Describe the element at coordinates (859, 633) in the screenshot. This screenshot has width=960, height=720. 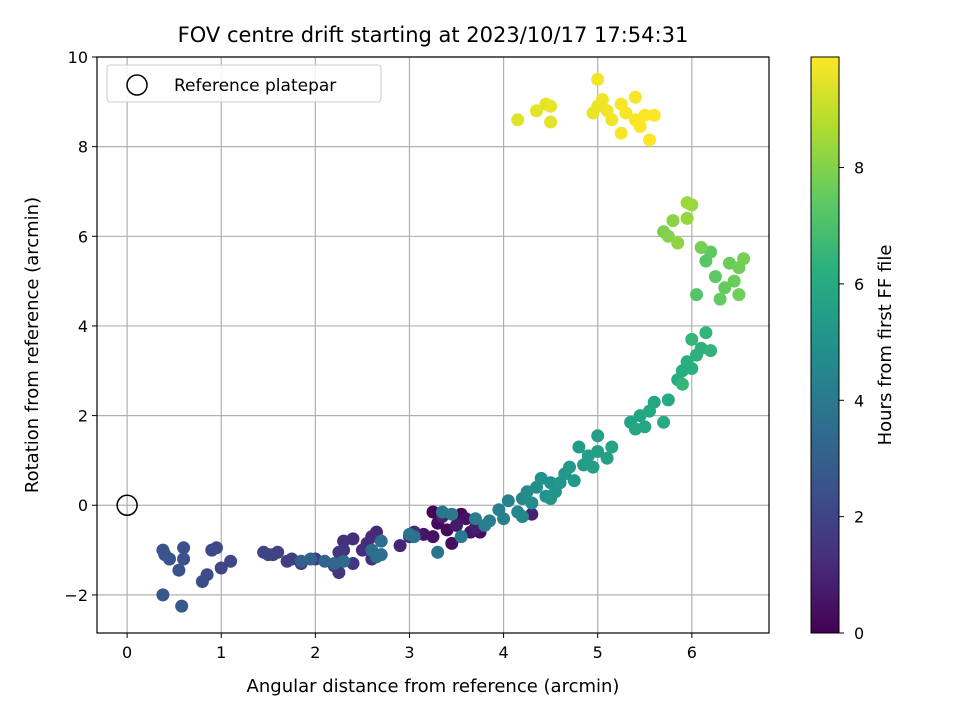
I see `colorbar-tick-label: 0` at that location.